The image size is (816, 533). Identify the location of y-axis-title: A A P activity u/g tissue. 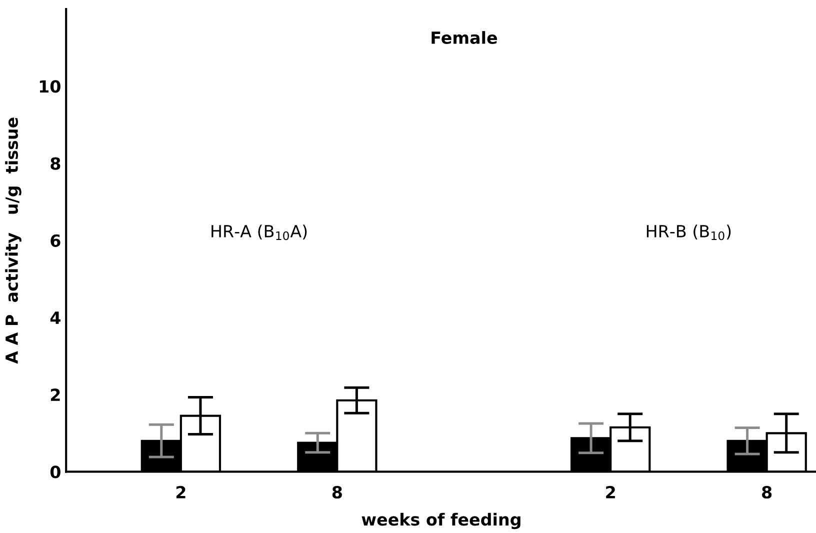
(13, 241).